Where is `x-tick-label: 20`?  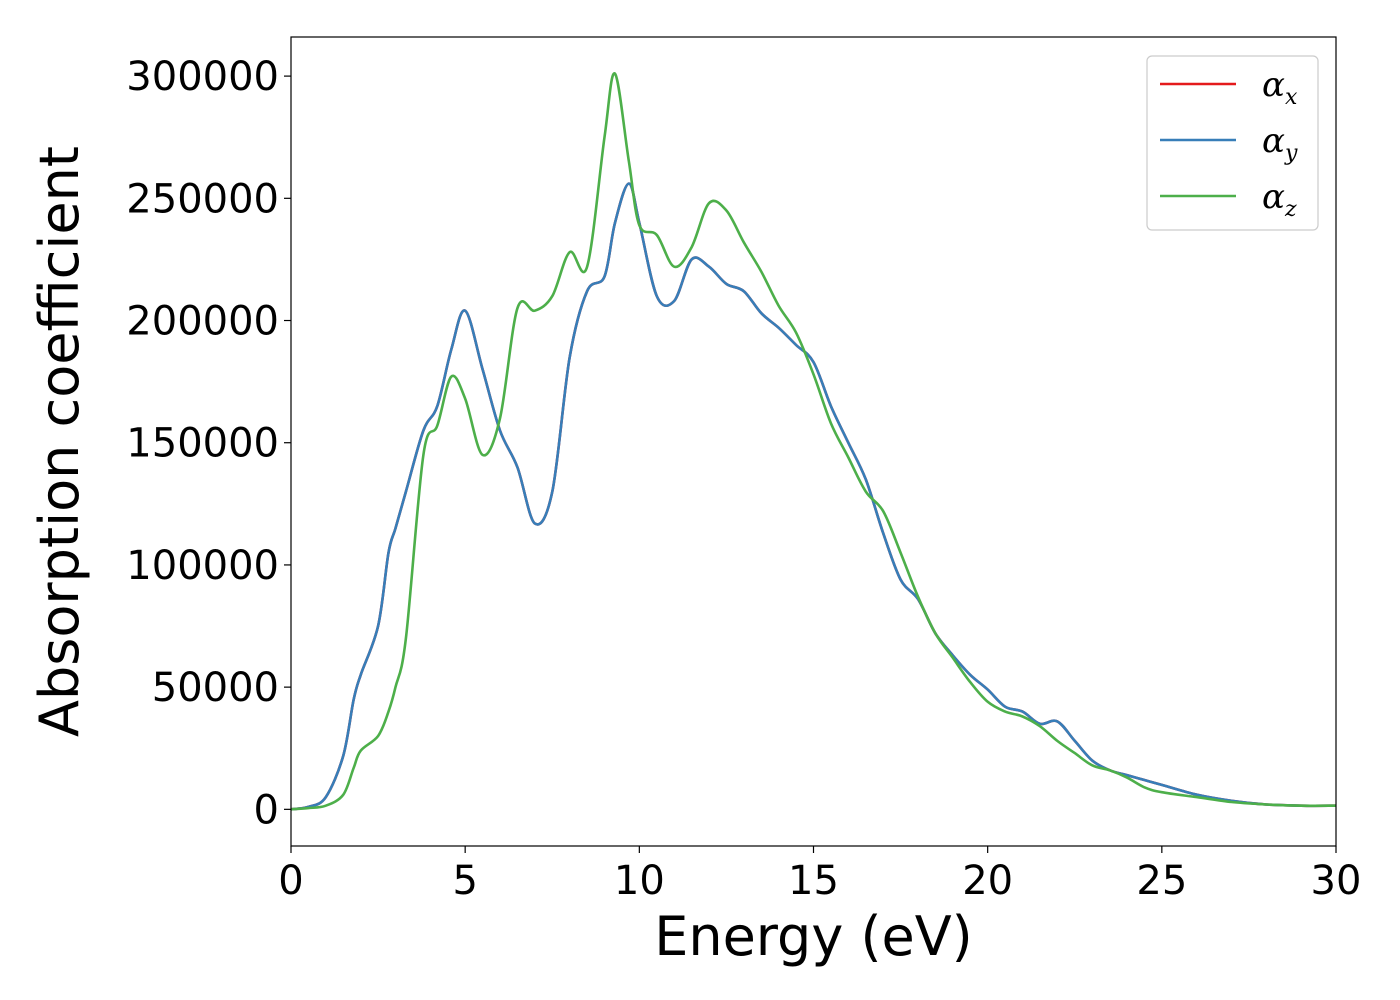
x-tick-label: 20 is located at coordinates (987, 881).